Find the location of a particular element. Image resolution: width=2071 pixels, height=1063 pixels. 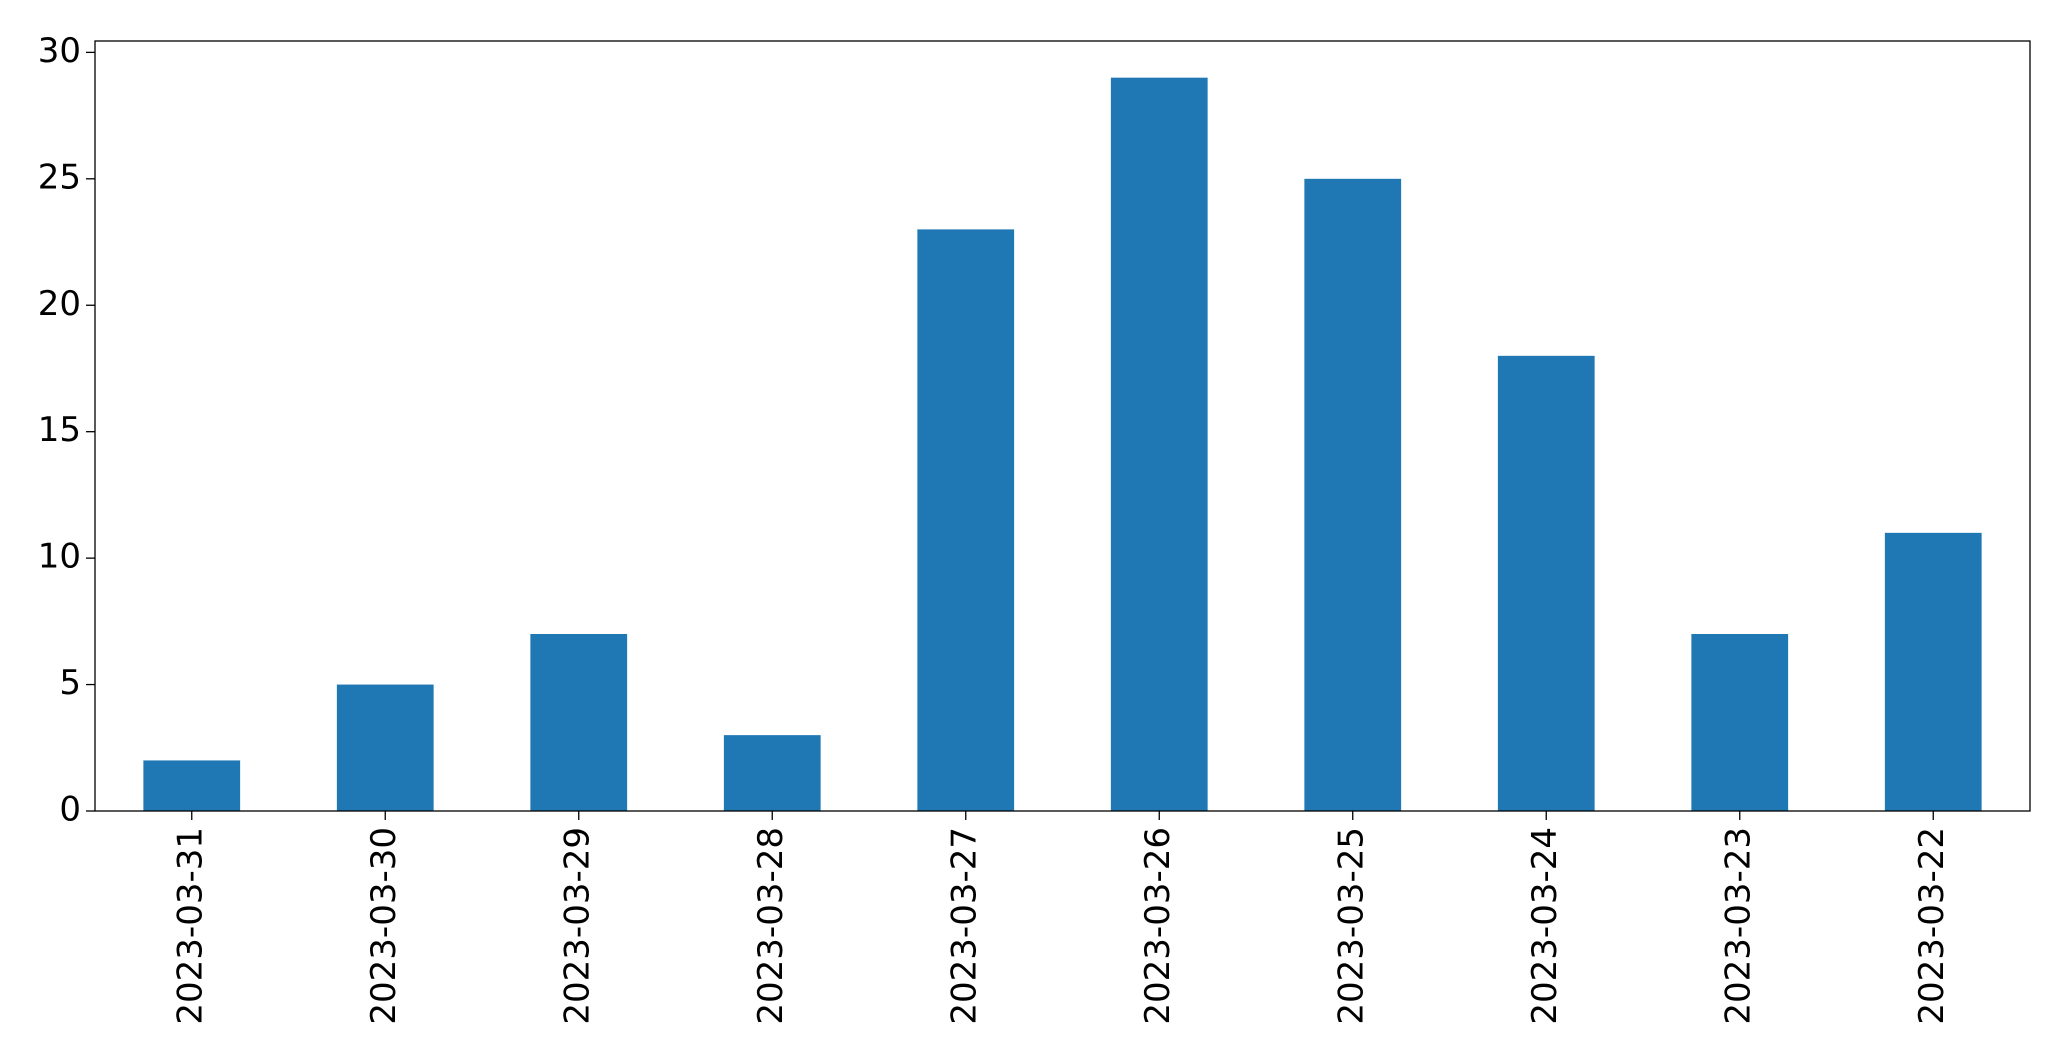

y-tick-label: 10 is located at coordinates (59, 557).